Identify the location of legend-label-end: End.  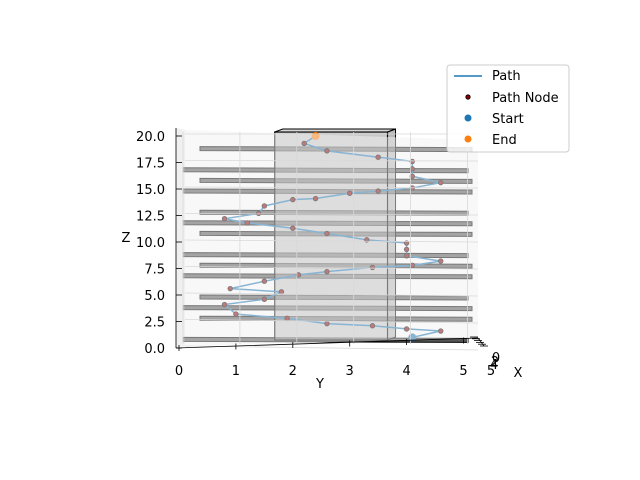
(504, 140).